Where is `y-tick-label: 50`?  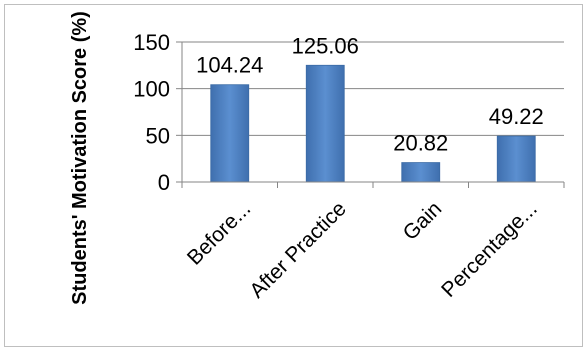
y-tick-label: 50 is located at coordinates (158, 135).